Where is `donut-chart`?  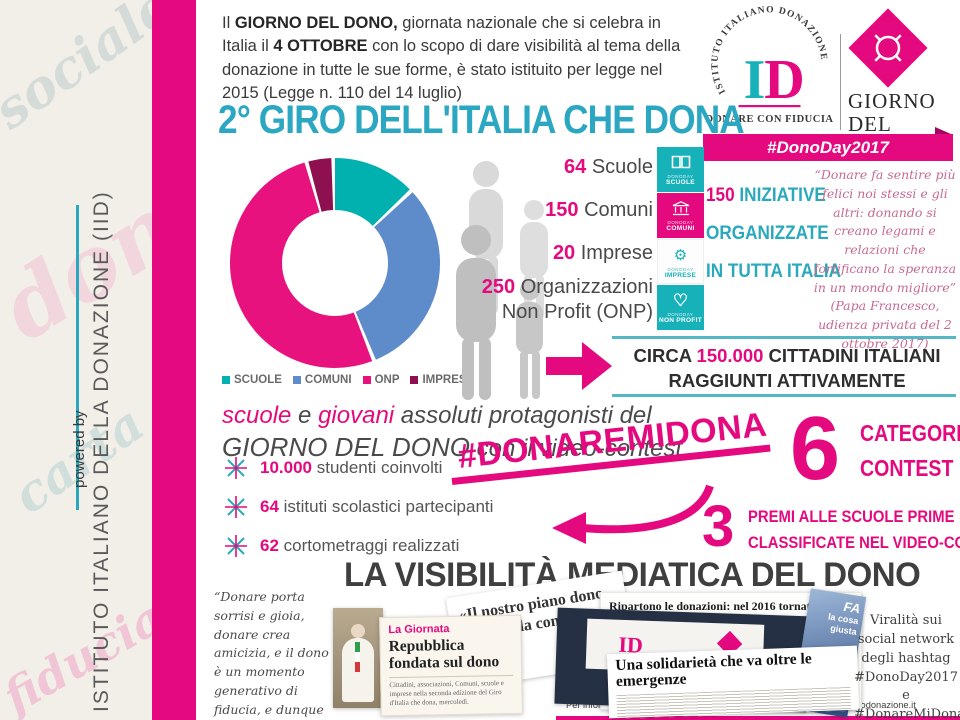 donut-chart is located at coordinates (335, 265).